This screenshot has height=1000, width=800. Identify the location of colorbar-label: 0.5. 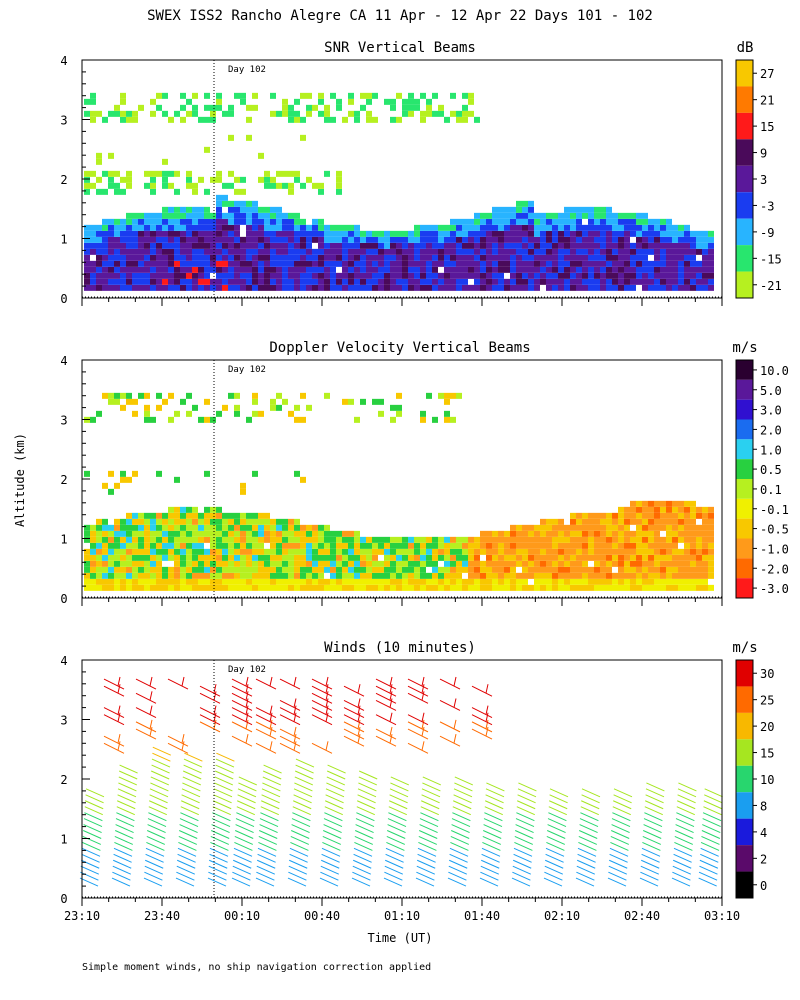
(771, 470).